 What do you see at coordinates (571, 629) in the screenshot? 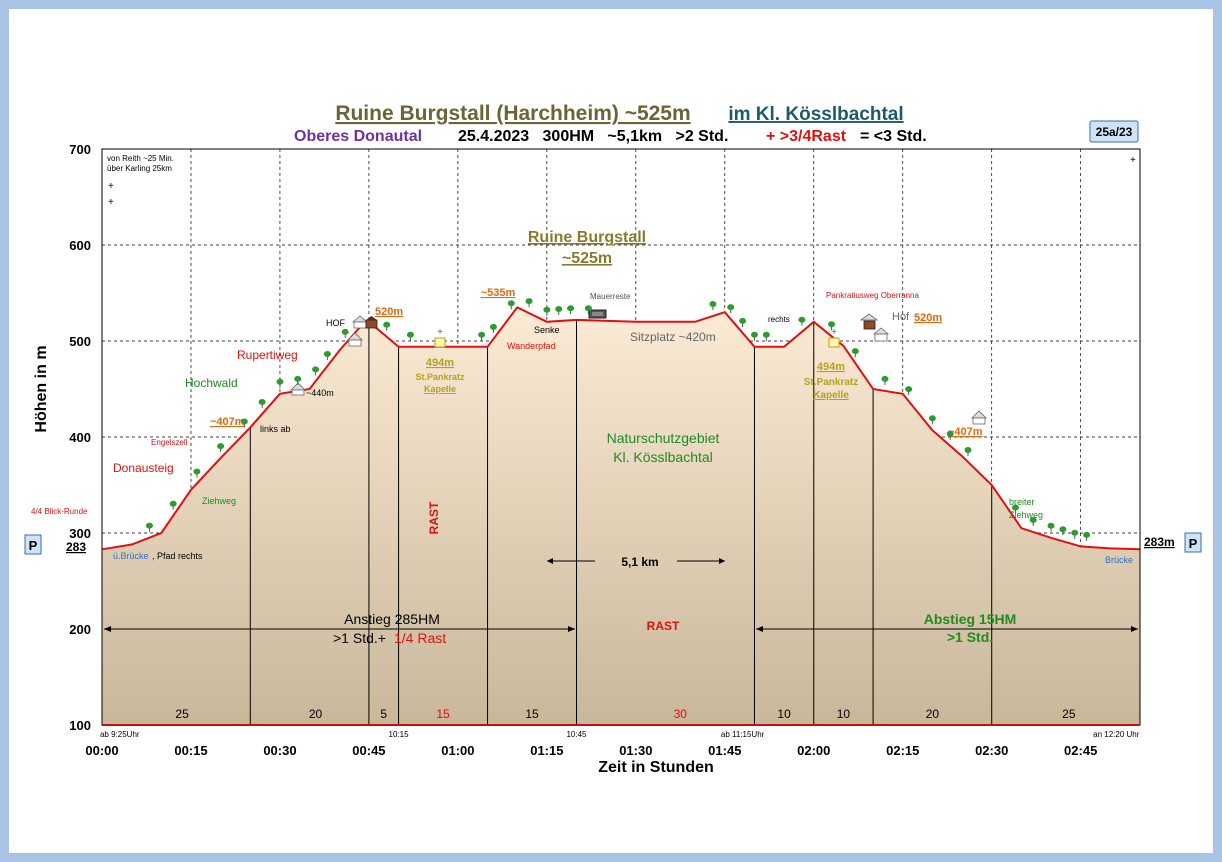
I see `anstieg-arrowhead-right` at bounding box center [571, 629].